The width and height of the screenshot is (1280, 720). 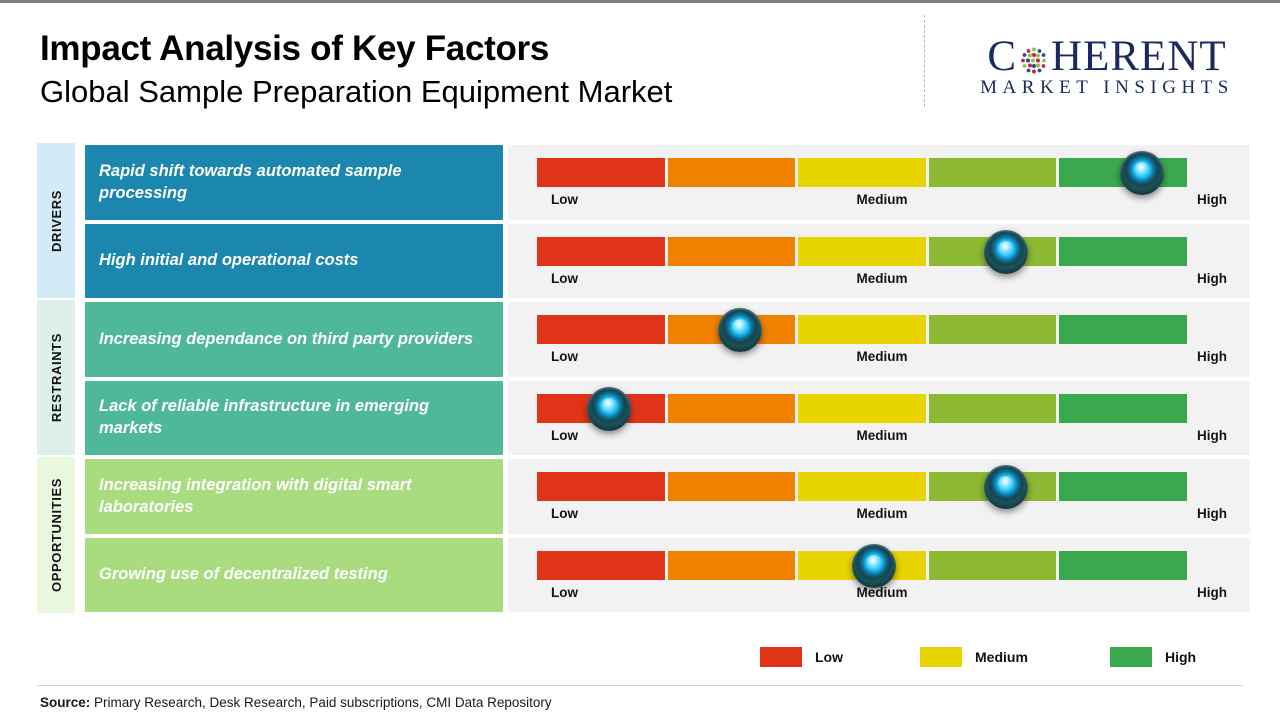 I want to click on legend-item-high: High, so click(x=1153, y=657).